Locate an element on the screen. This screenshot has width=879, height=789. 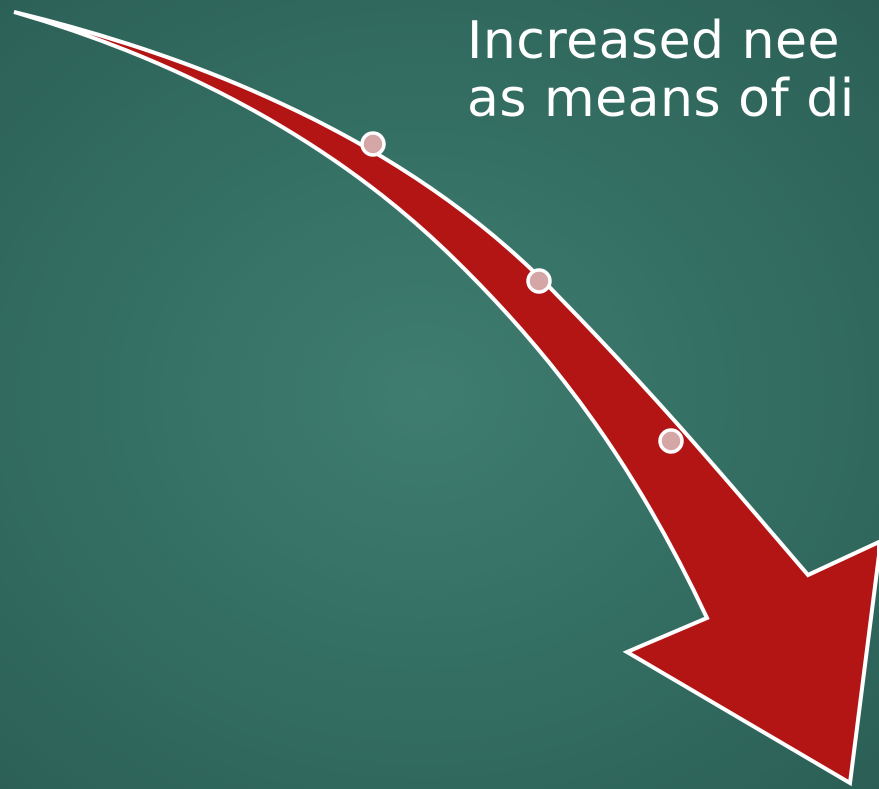
caption-line-2: as means of di is located at coordinates (661, 99).